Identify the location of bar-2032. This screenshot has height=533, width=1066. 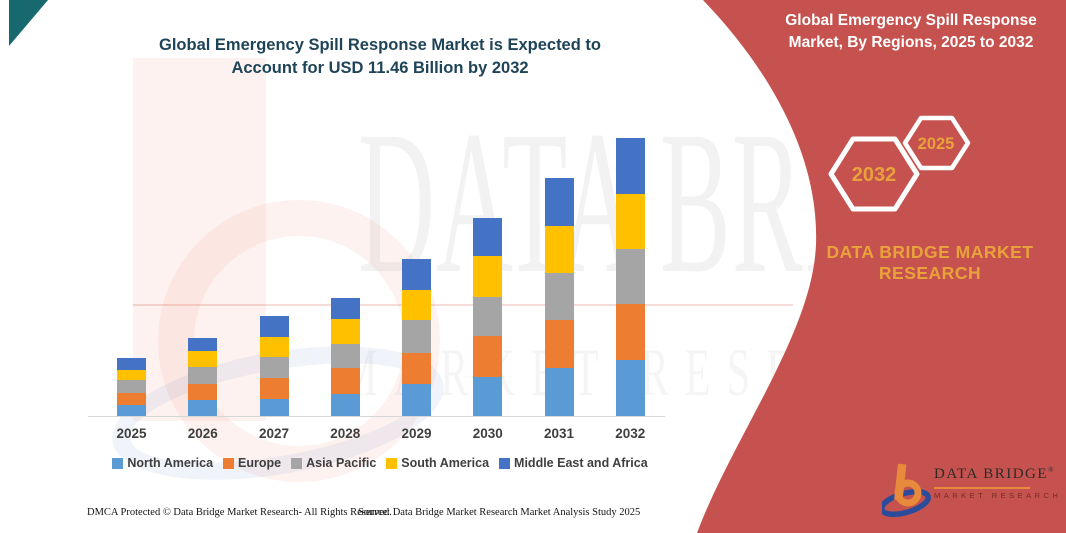
(630, 276).